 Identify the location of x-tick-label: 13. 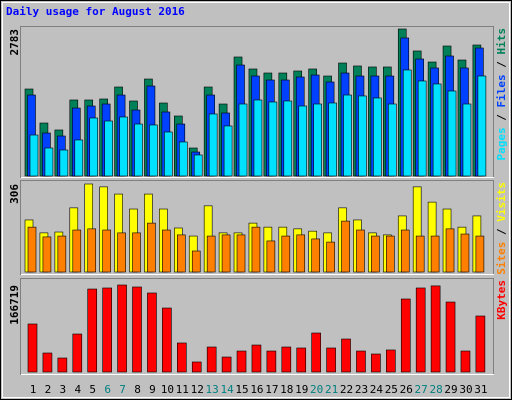
(212, 389).